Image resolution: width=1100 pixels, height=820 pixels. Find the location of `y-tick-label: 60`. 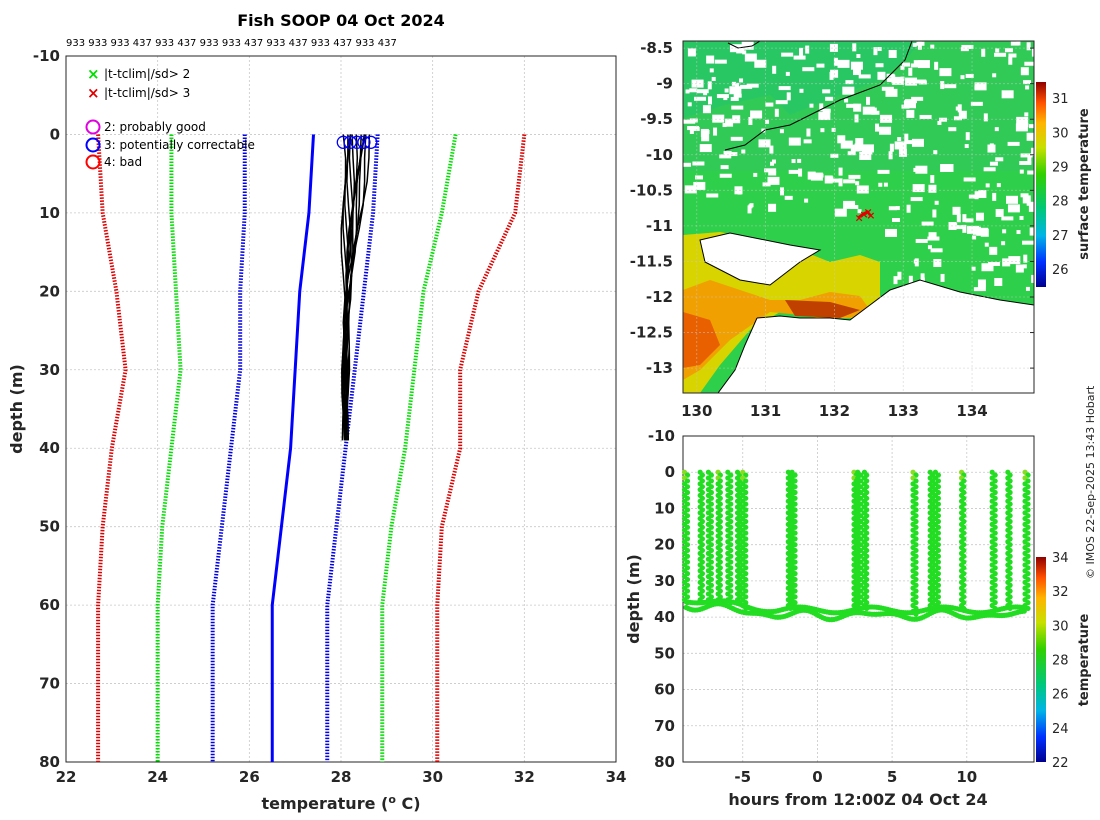

y-tick-label: 60 is located at coordinates (49, 605).